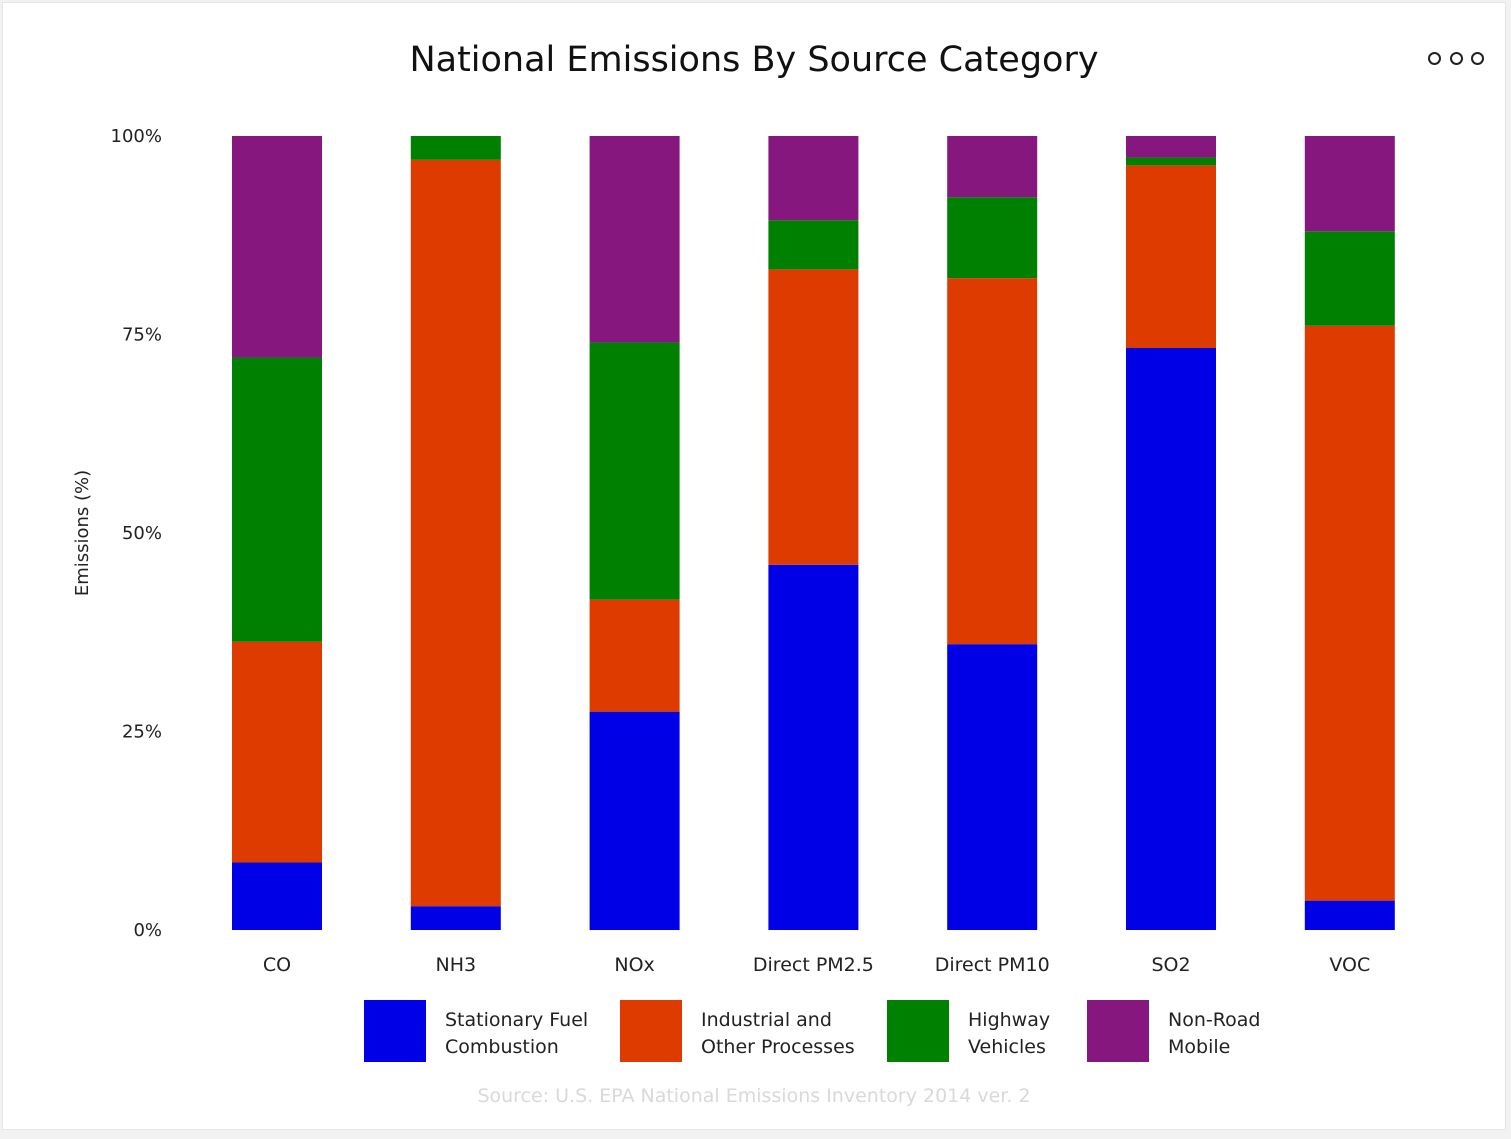 The height and width of the screenshot is (1139, 1511). I want to click on legend-item: Highway Vehicles, so click(968, 1031).